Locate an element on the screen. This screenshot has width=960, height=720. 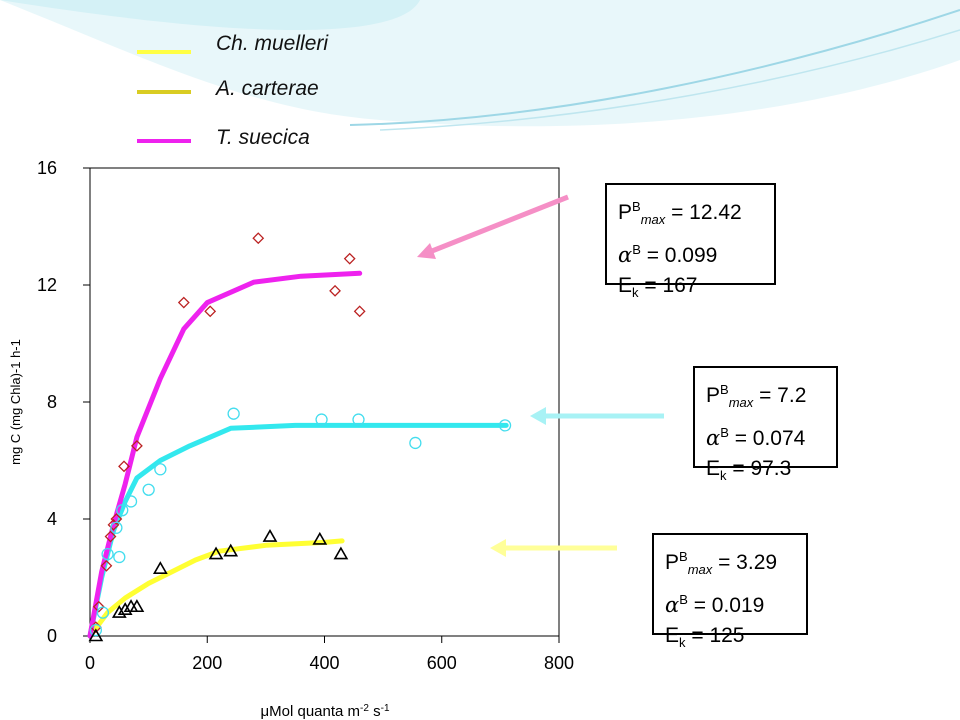
params-box-a-carterae: PBmax = 3.29 αB = 0.019 Ek = 125 is located at coordinates (730, 591).